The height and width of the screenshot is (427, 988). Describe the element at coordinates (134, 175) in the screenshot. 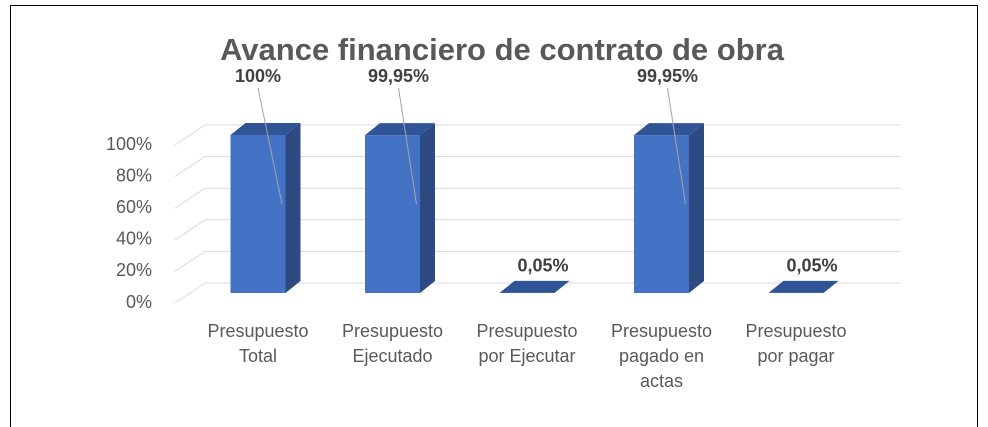

I see `y-tick-label: 80%` at that location.